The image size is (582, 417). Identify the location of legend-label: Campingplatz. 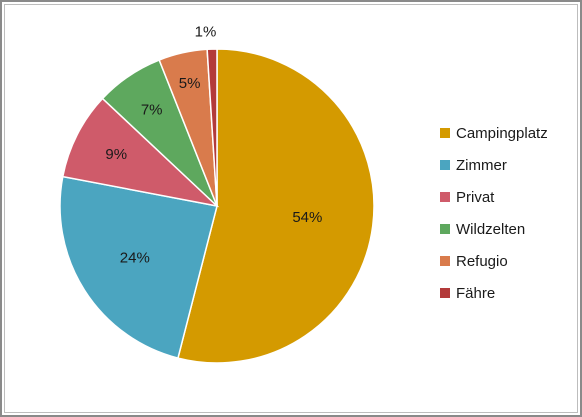
(502, 133).